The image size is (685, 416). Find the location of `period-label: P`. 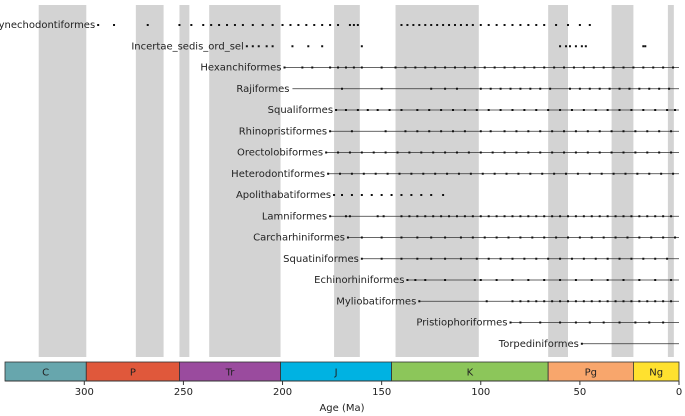

period-label: P is located at coordinates (133, 373).